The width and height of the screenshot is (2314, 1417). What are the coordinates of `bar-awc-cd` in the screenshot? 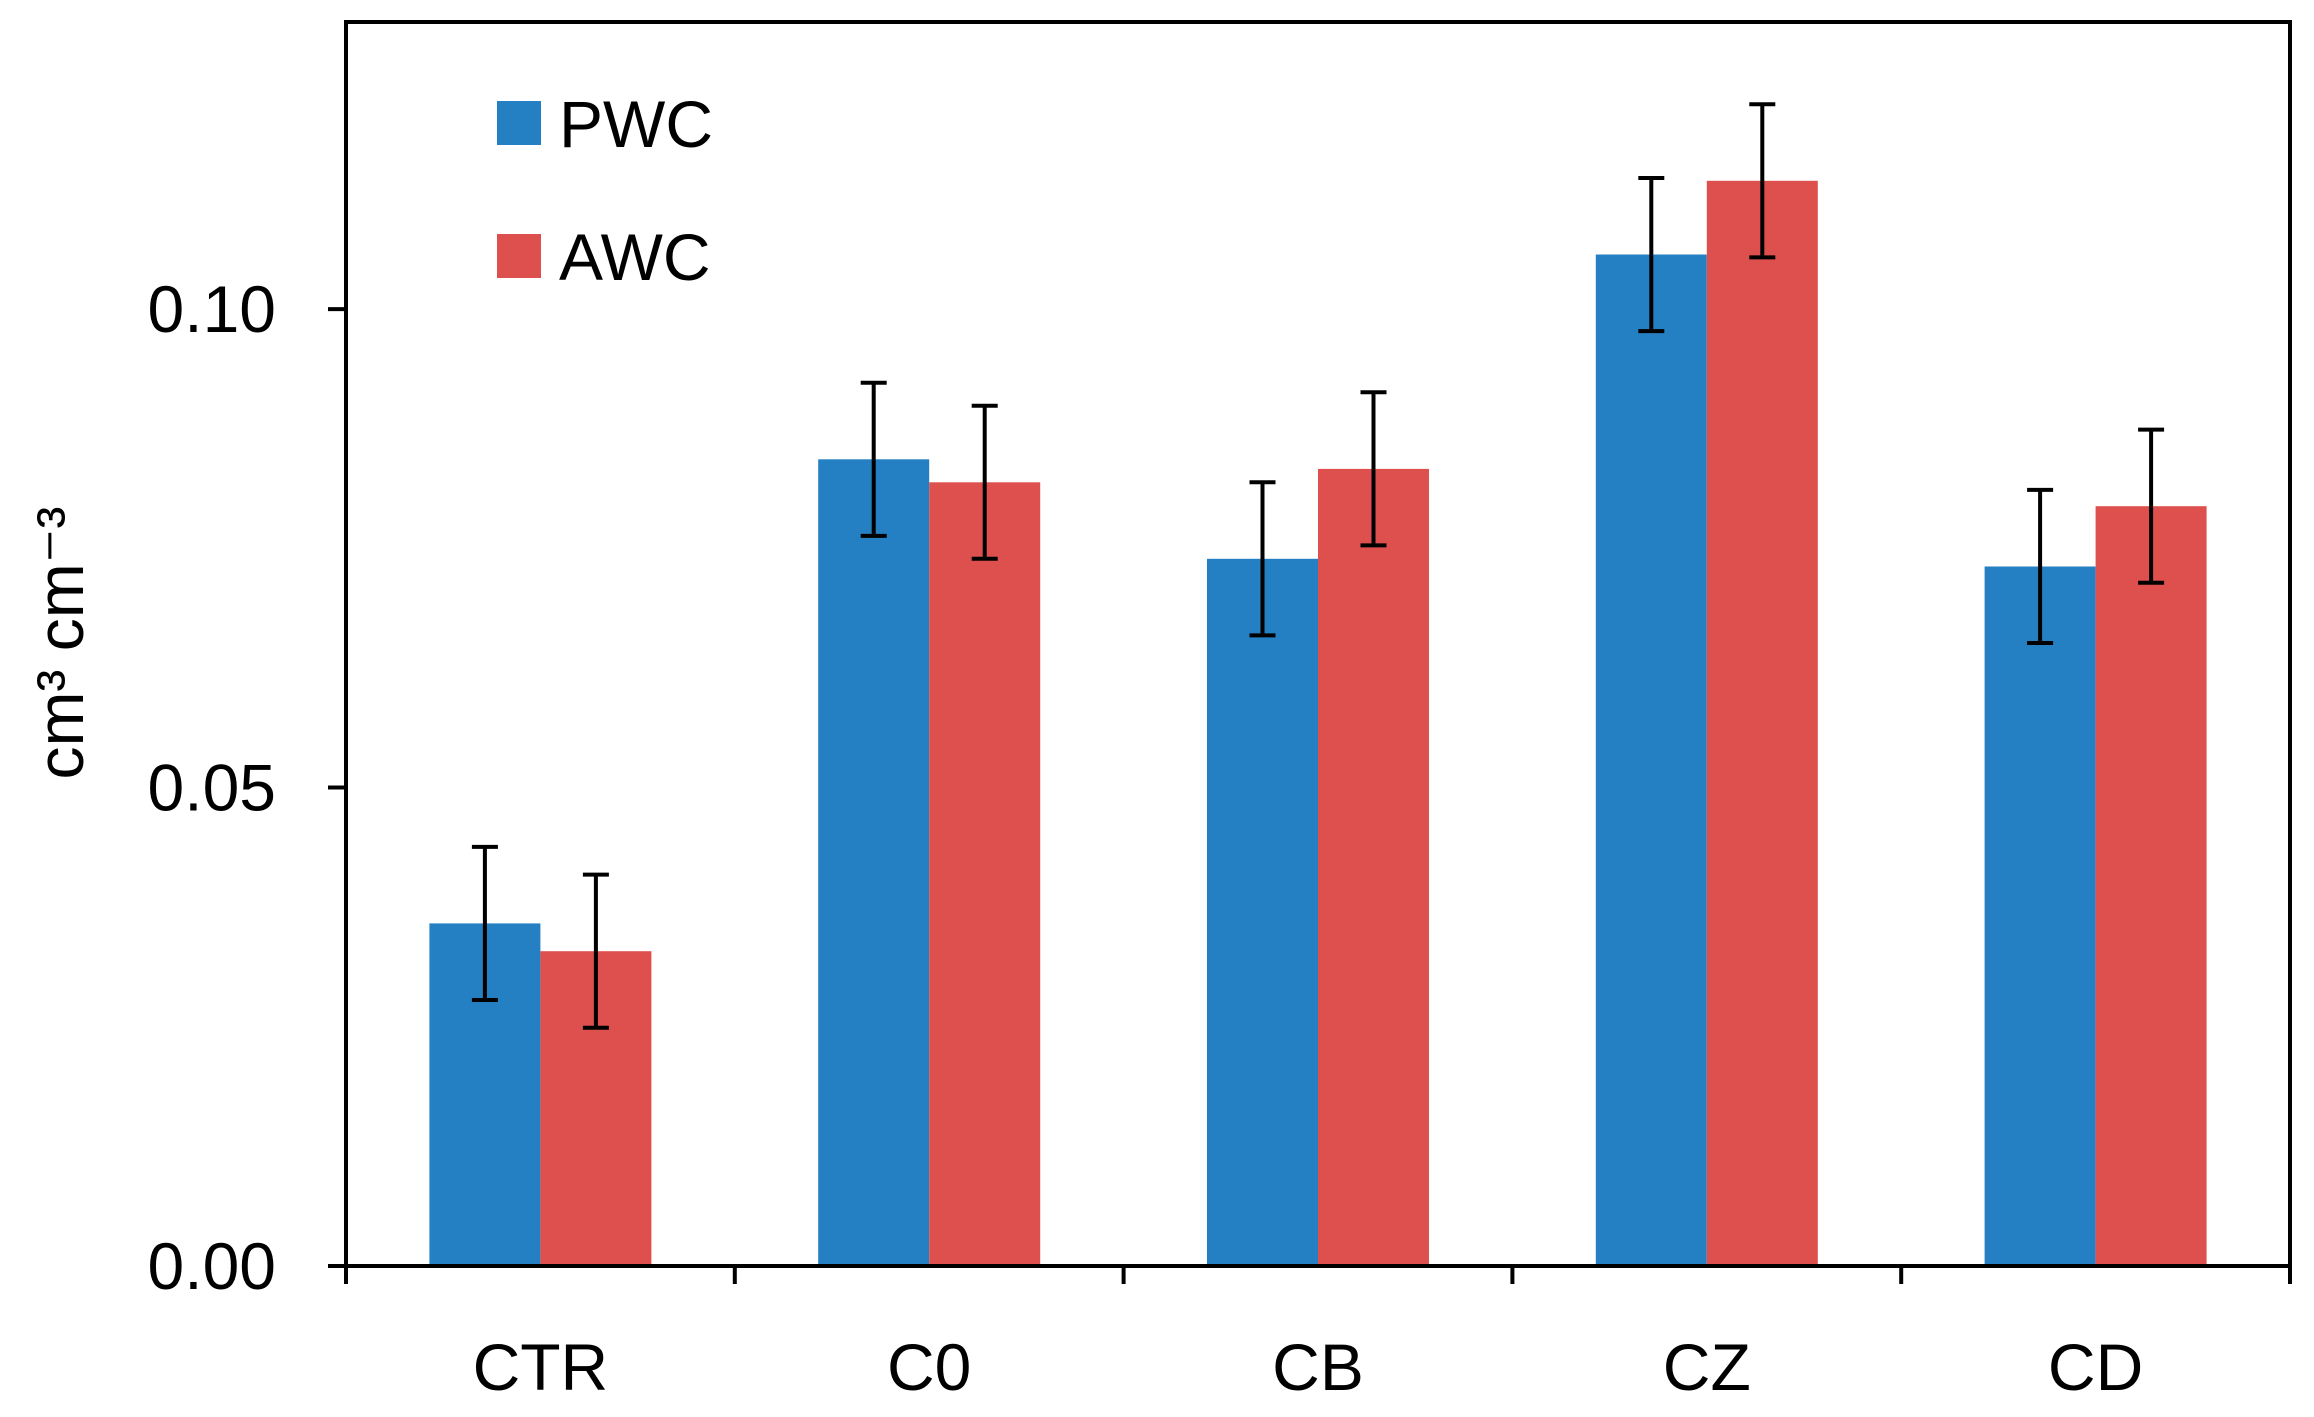 It's located at (2151, 886).